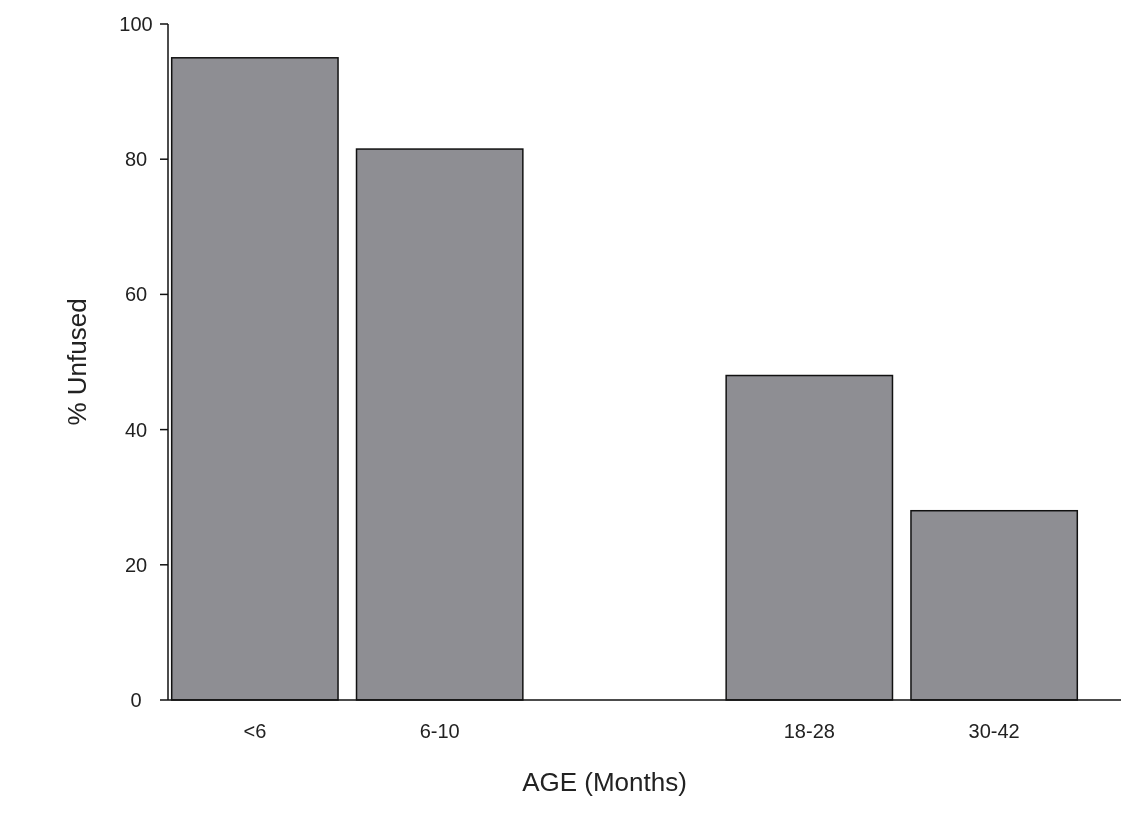 This screenshot has width=1141, height=823. I want to click on y-tick-label: 40, so click(136, 429).